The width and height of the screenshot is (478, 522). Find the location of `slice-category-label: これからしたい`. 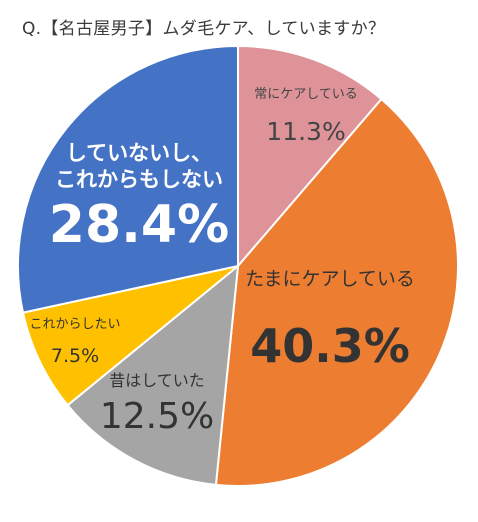

slice-category-label: これからしたい is located at coordinates (74, 324).